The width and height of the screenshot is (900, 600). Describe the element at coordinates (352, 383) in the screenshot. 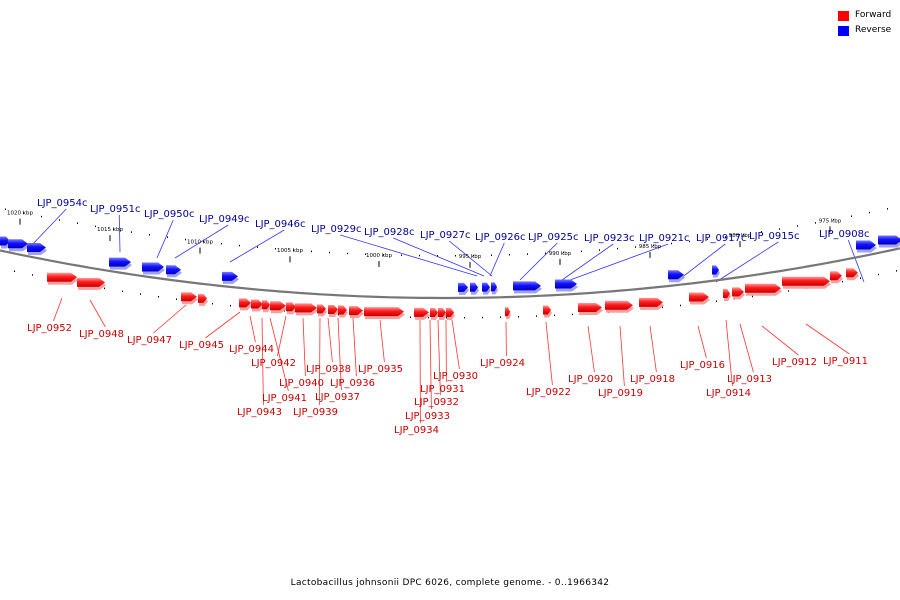

I see `forward-gene-label: LJP_0936` at that location.